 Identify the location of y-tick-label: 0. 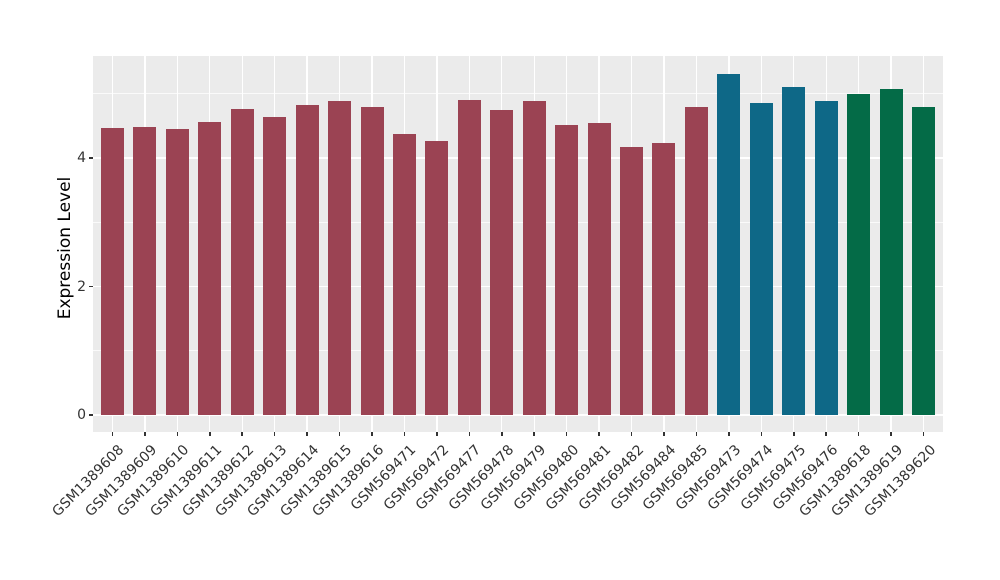
(81, 415).